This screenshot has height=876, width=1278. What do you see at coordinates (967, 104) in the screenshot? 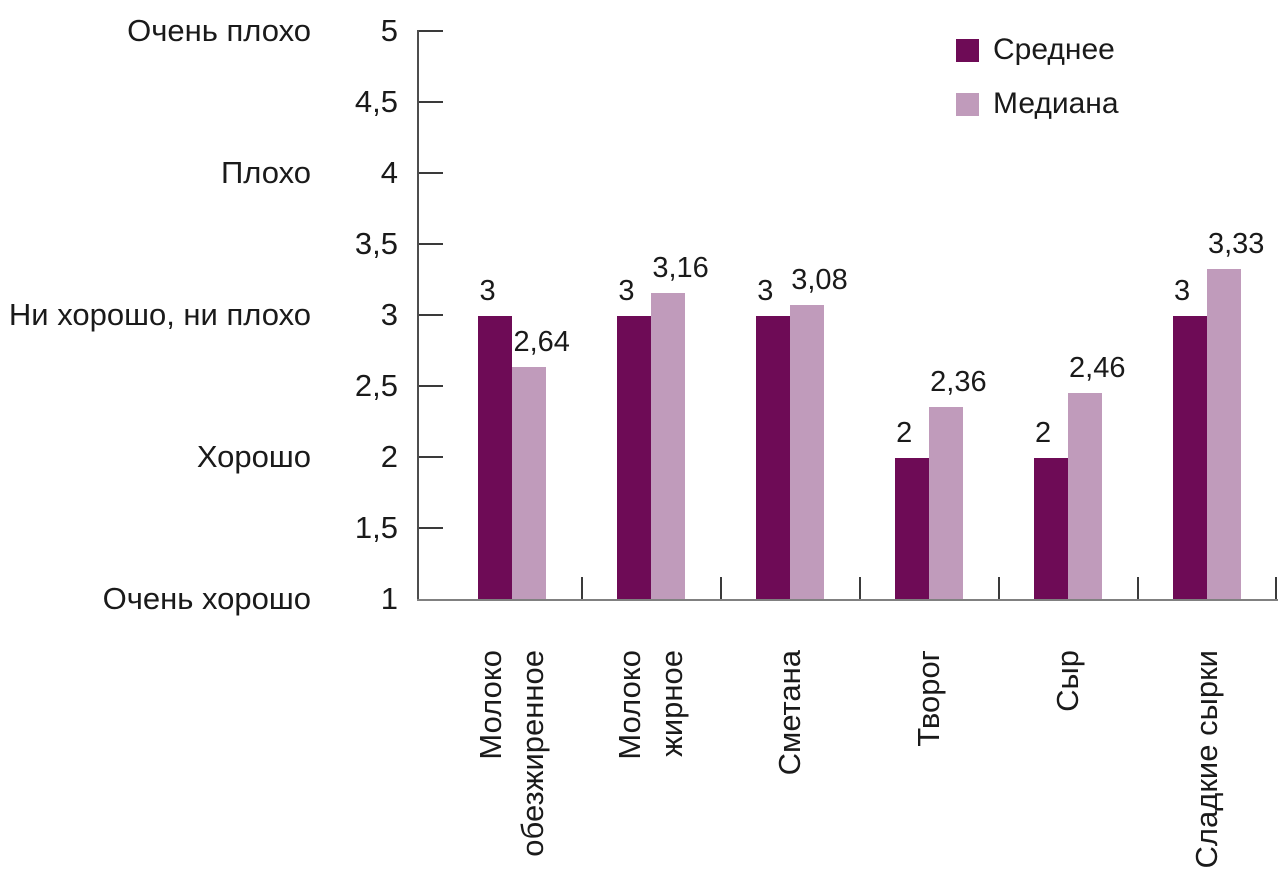
I see `legend-swatch-median` at bounding box center [967, 104].